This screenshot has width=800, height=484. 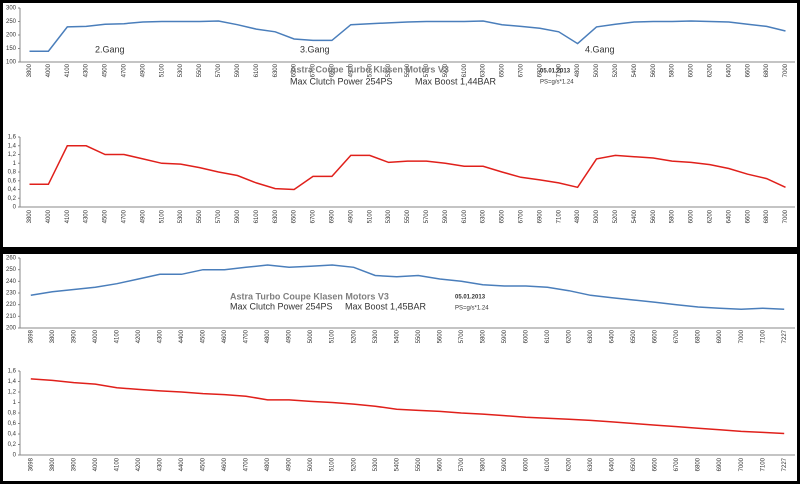 What do you see at coordinates (74, 464) in the screenshot?
I see `x-tick-label: 3900` at bounding box center [74, 464].